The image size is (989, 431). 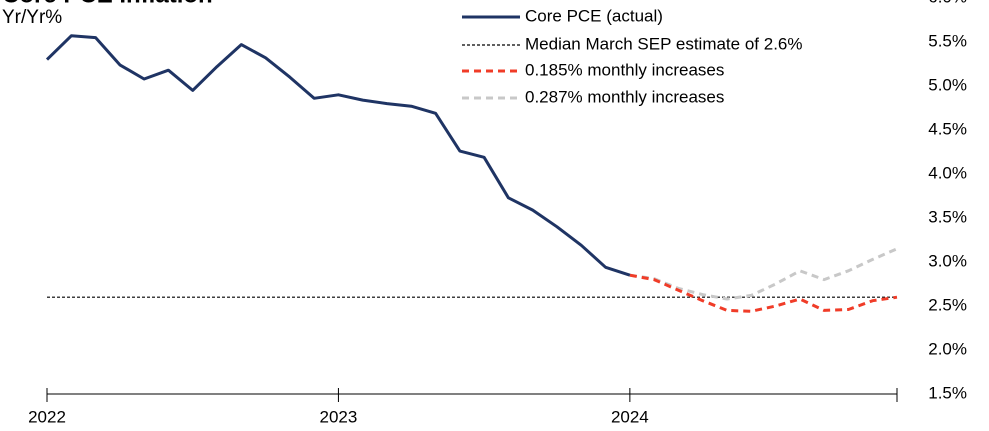 What do you see at coordinates (47, 416) in the screenshot?
I see `x-tick-label: 2022` at bounding box center [47, 416].